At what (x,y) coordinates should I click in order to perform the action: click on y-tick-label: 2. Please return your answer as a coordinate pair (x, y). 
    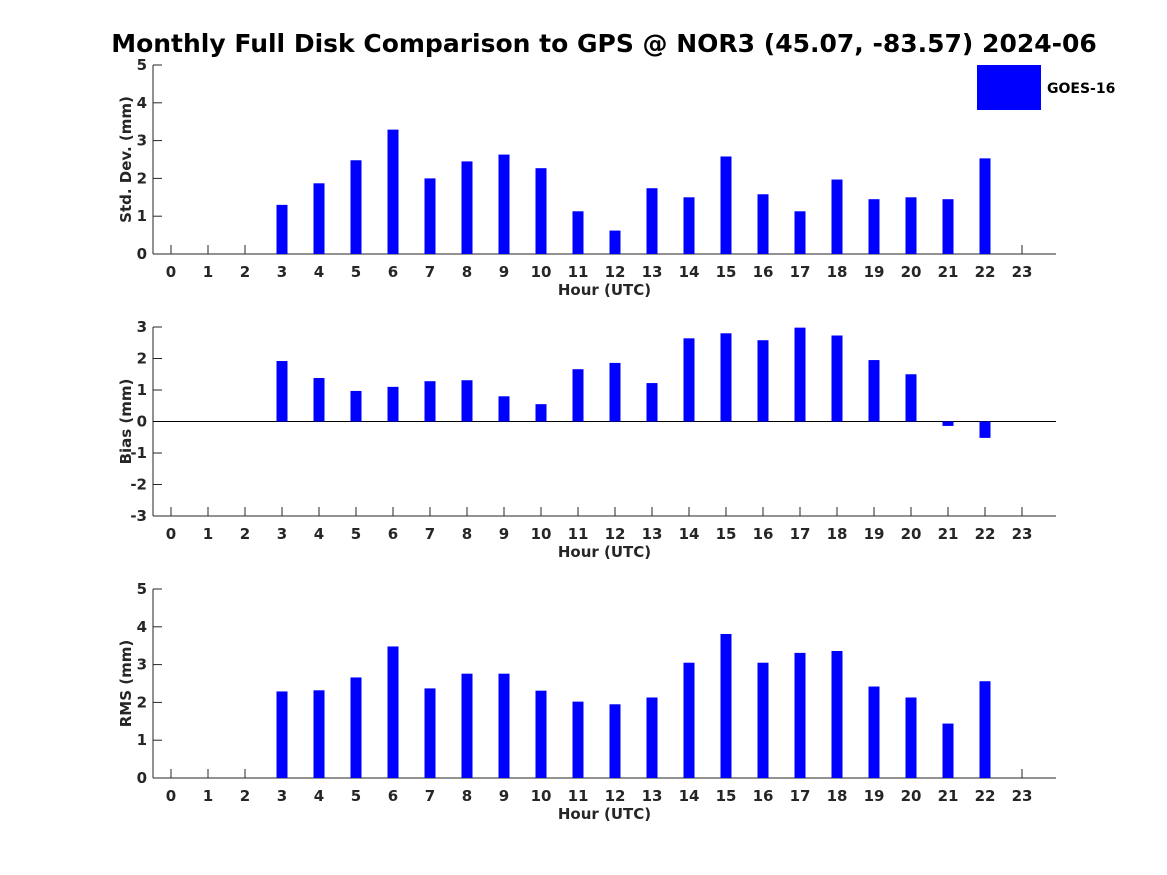
    Looking at the image, I should click on (142, 702).